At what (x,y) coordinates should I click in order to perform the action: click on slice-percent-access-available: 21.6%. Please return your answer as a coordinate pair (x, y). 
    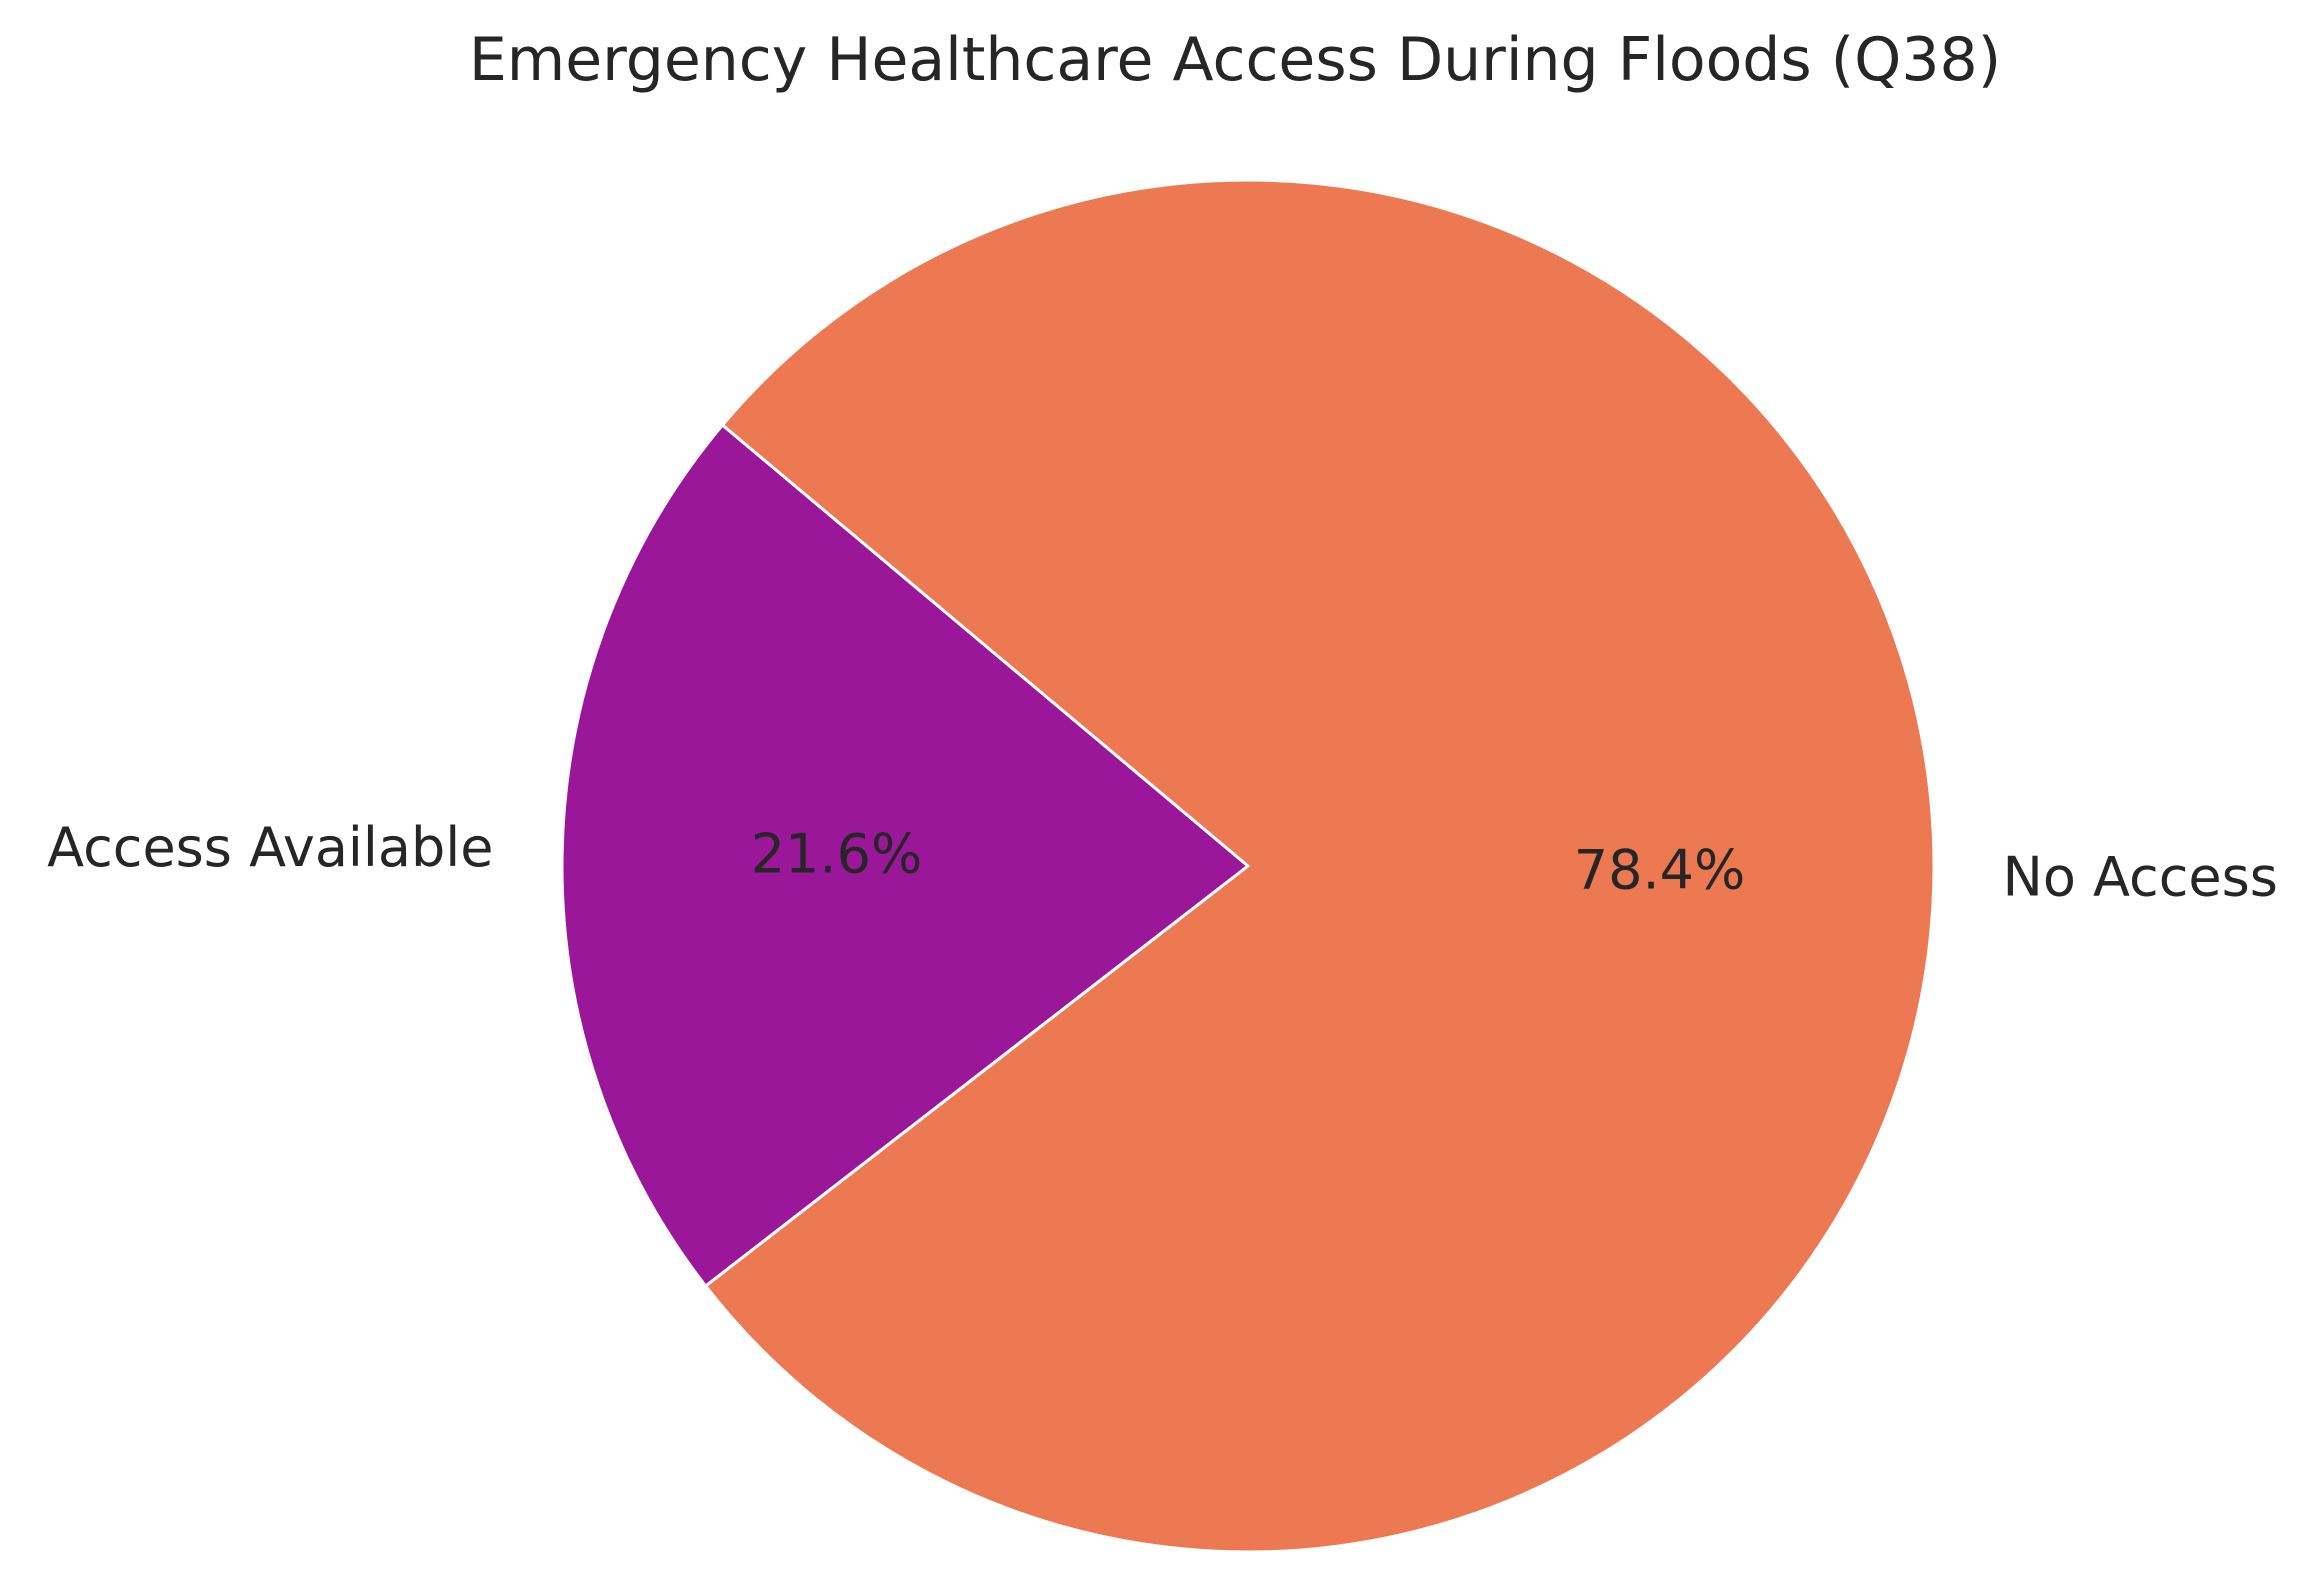
    Looking at the image, I should click on (837, 854).